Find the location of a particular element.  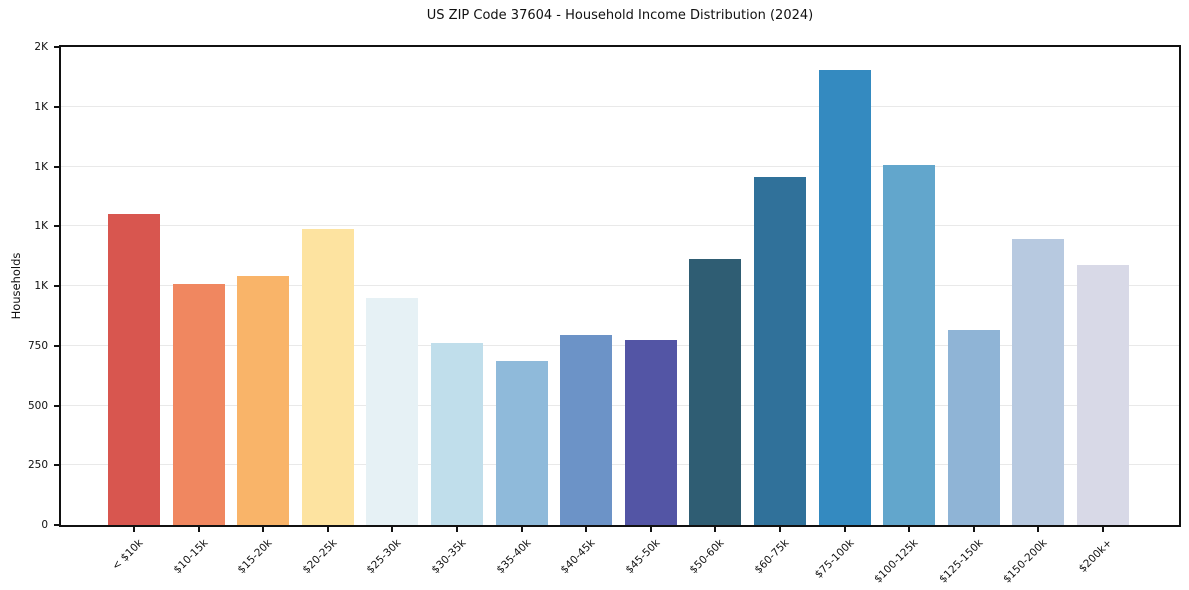

x-tick-label: $40-45k is located at coordinates (578, 557).